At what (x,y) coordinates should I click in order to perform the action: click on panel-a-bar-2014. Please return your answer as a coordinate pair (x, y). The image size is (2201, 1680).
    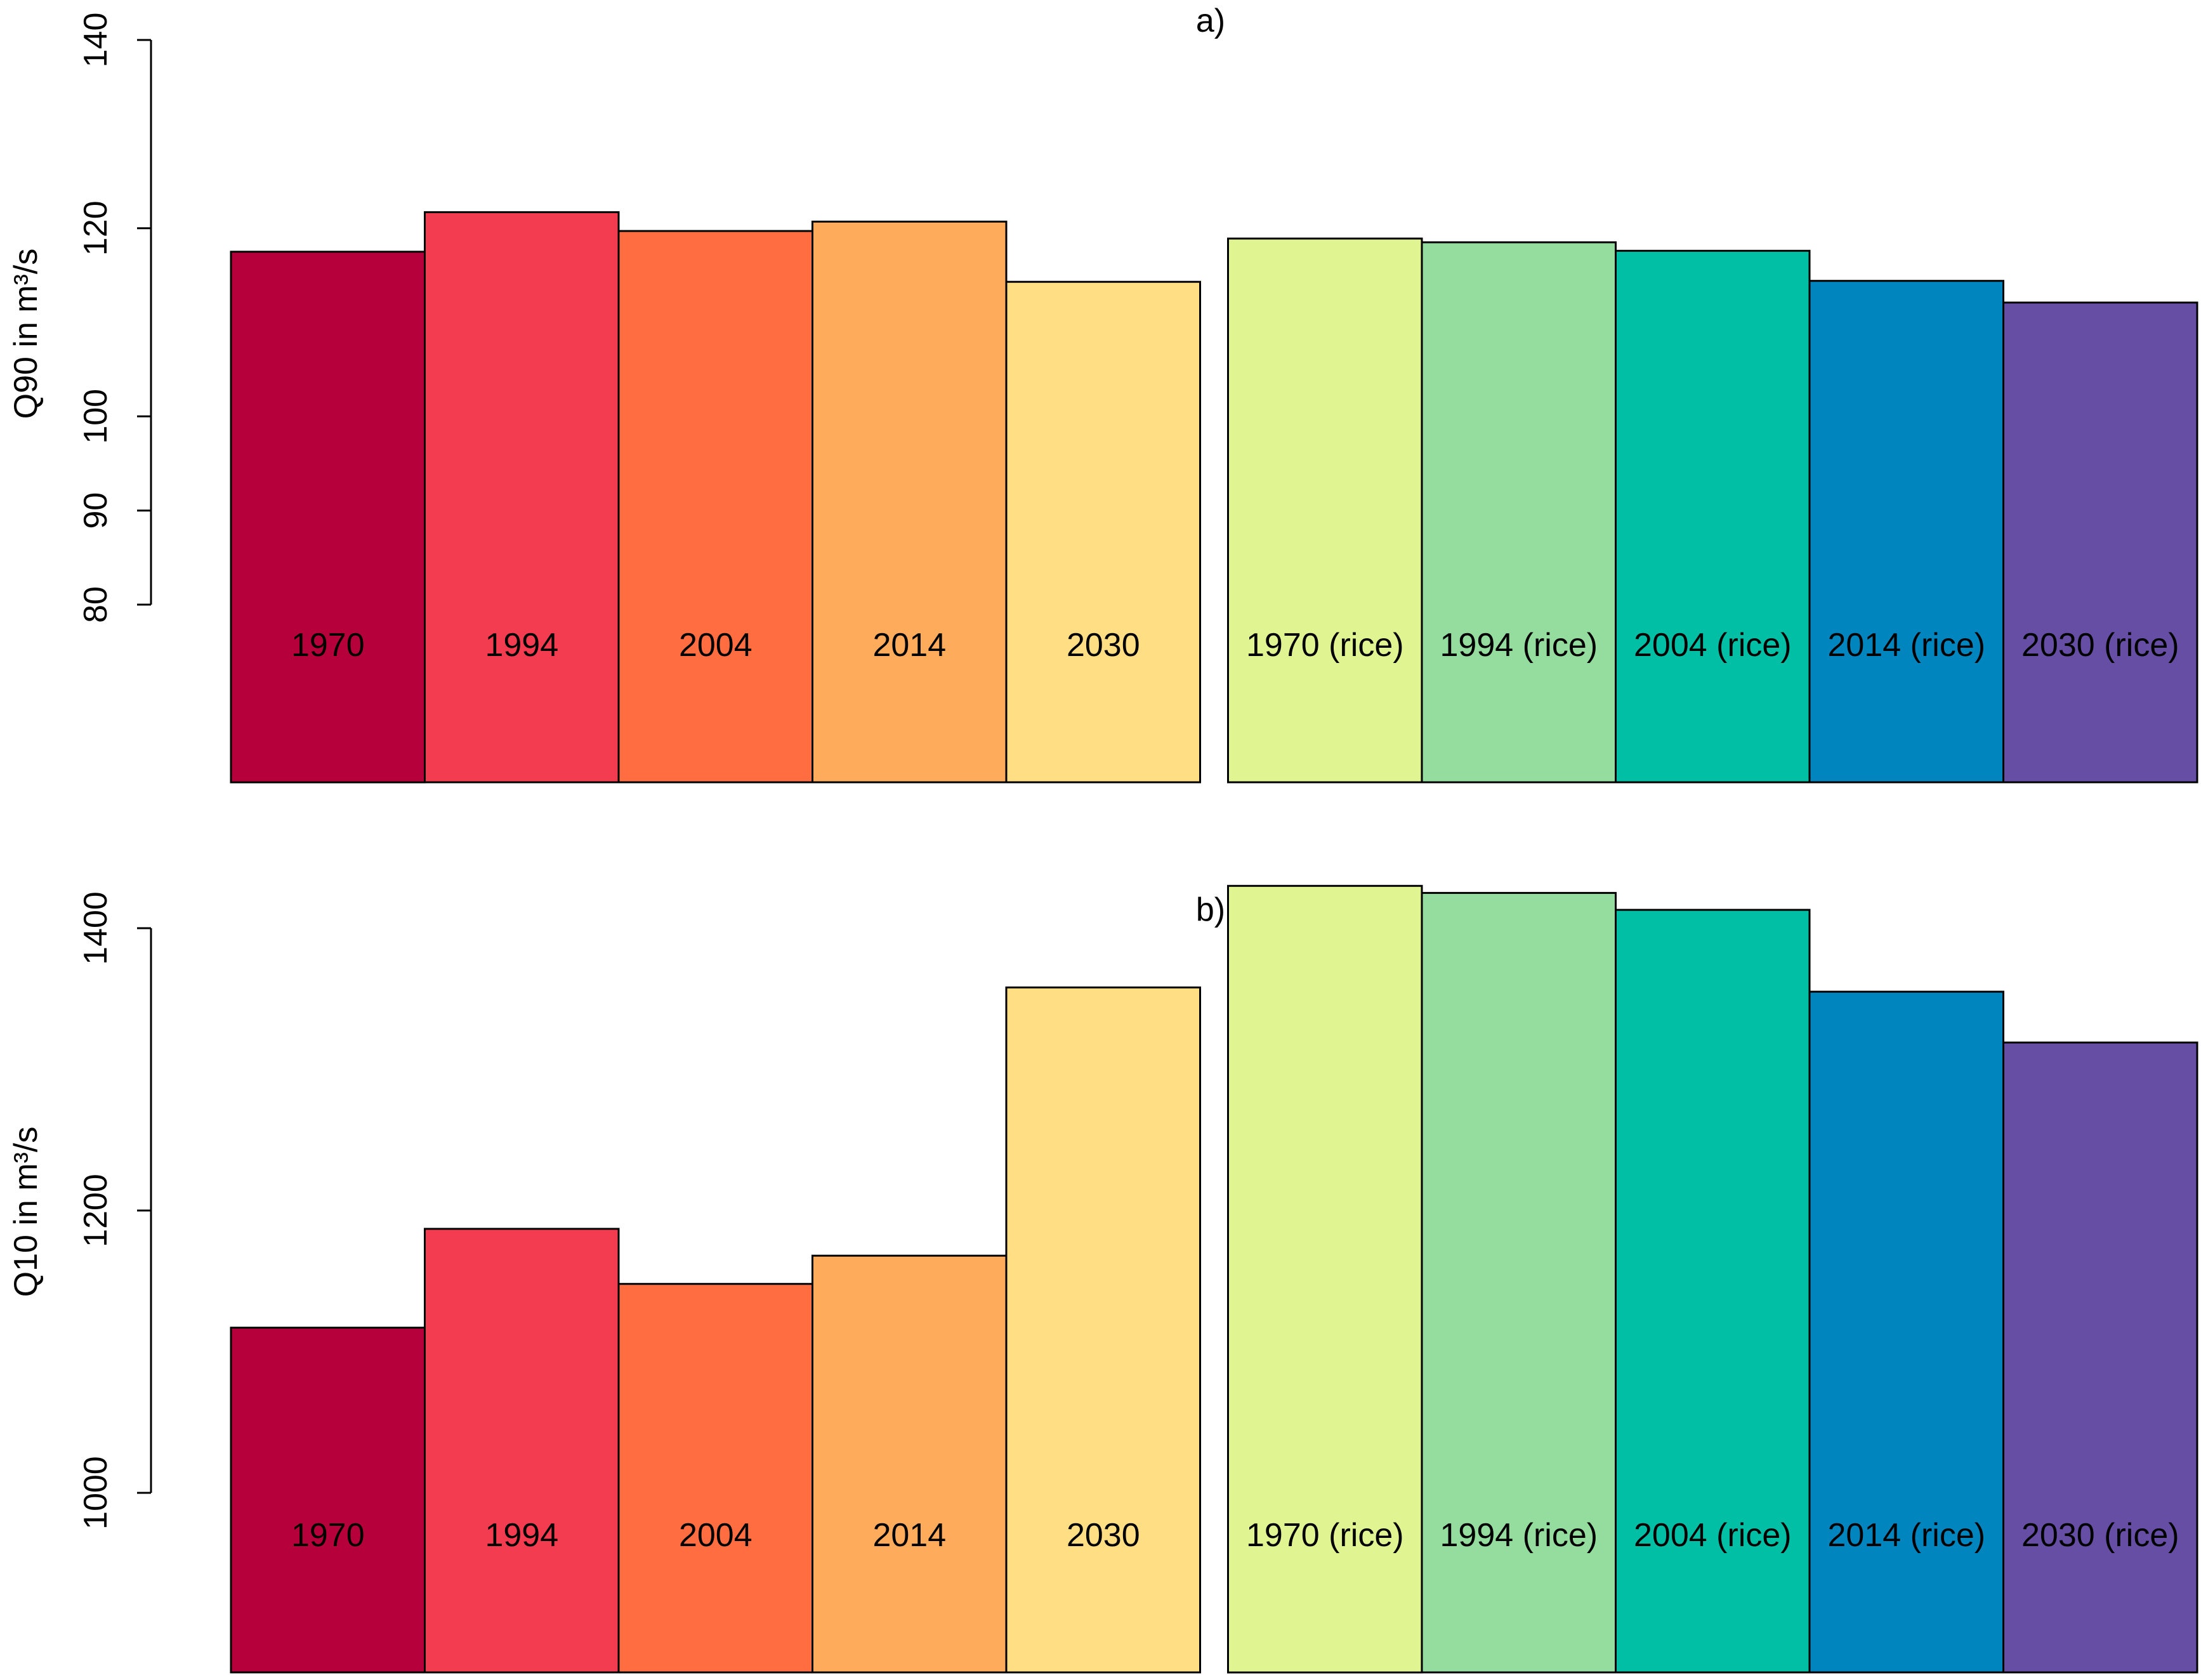
    Looking at the image, I should click on (909, 502).